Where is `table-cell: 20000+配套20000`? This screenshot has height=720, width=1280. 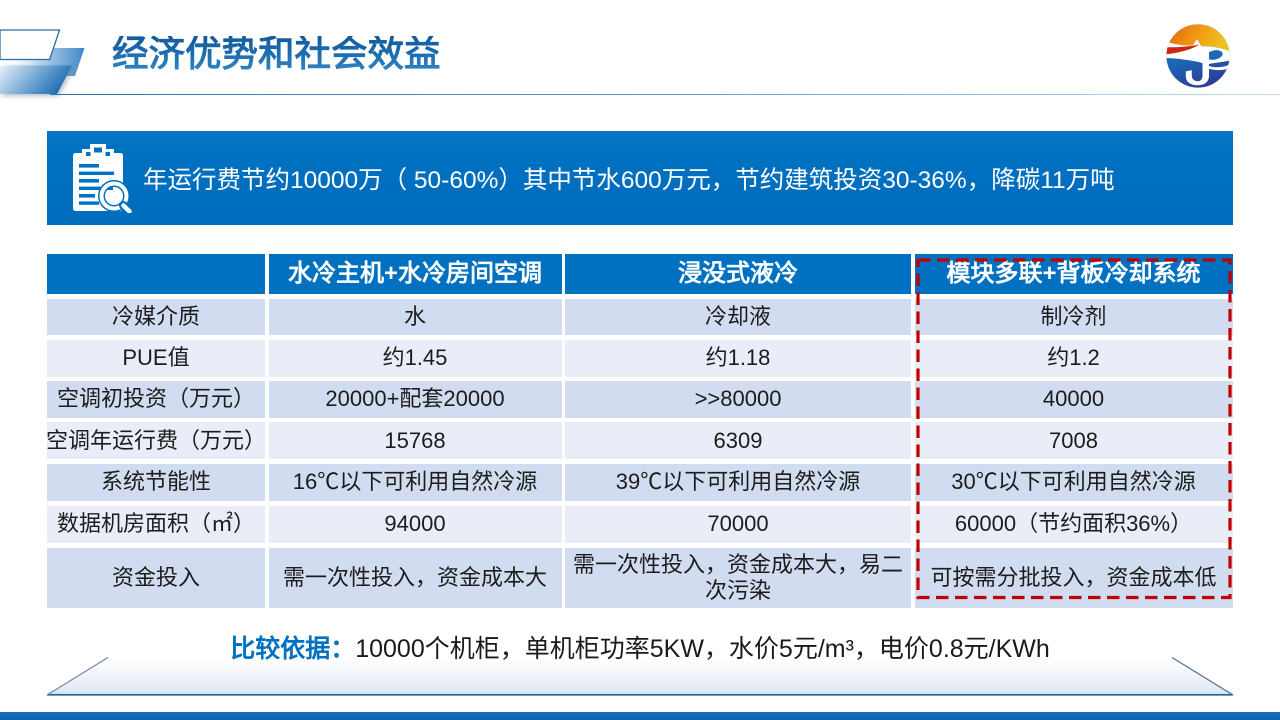
table-cell: 20000+配套20000 is located at coordinates (415, 399).